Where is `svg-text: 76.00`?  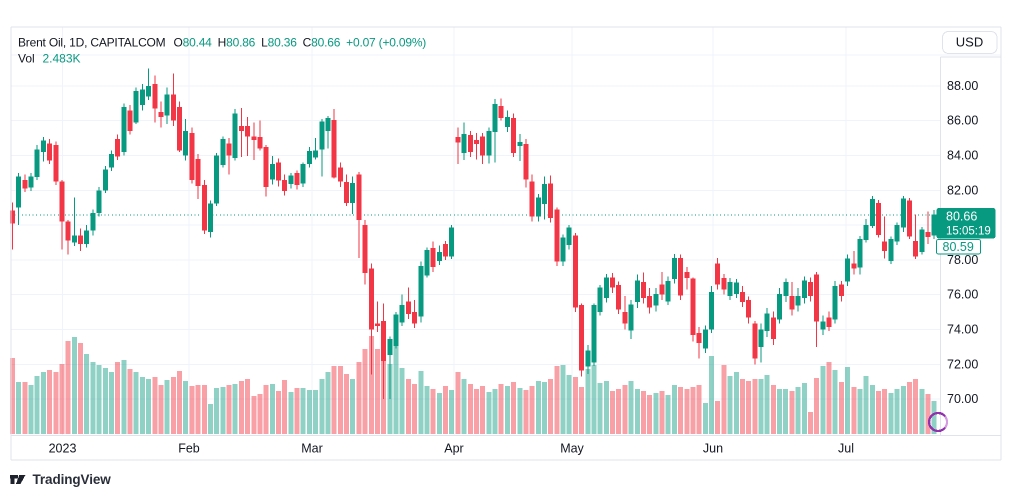 svg-text: 76.00 is located at coordinates (962, 295).